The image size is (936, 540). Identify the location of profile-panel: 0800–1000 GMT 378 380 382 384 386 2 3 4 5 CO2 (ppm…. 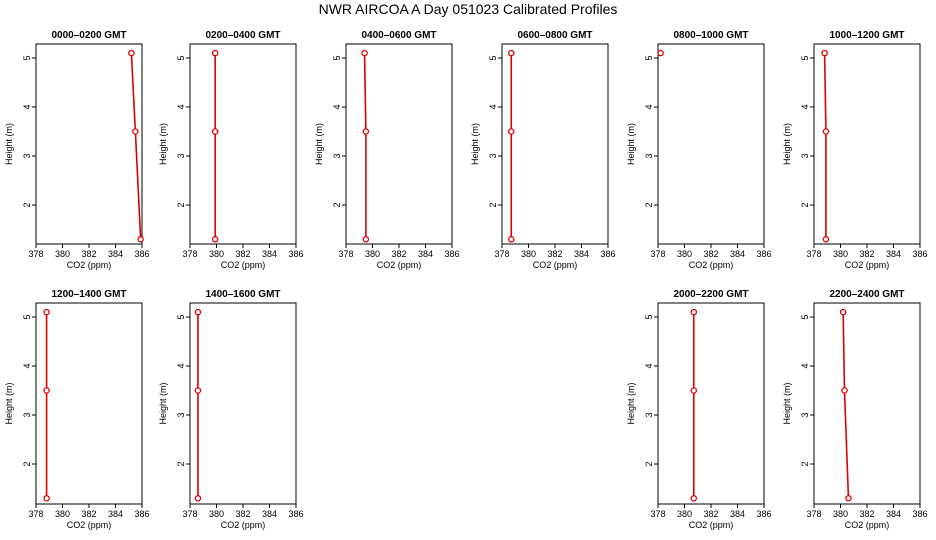
(699, 150).